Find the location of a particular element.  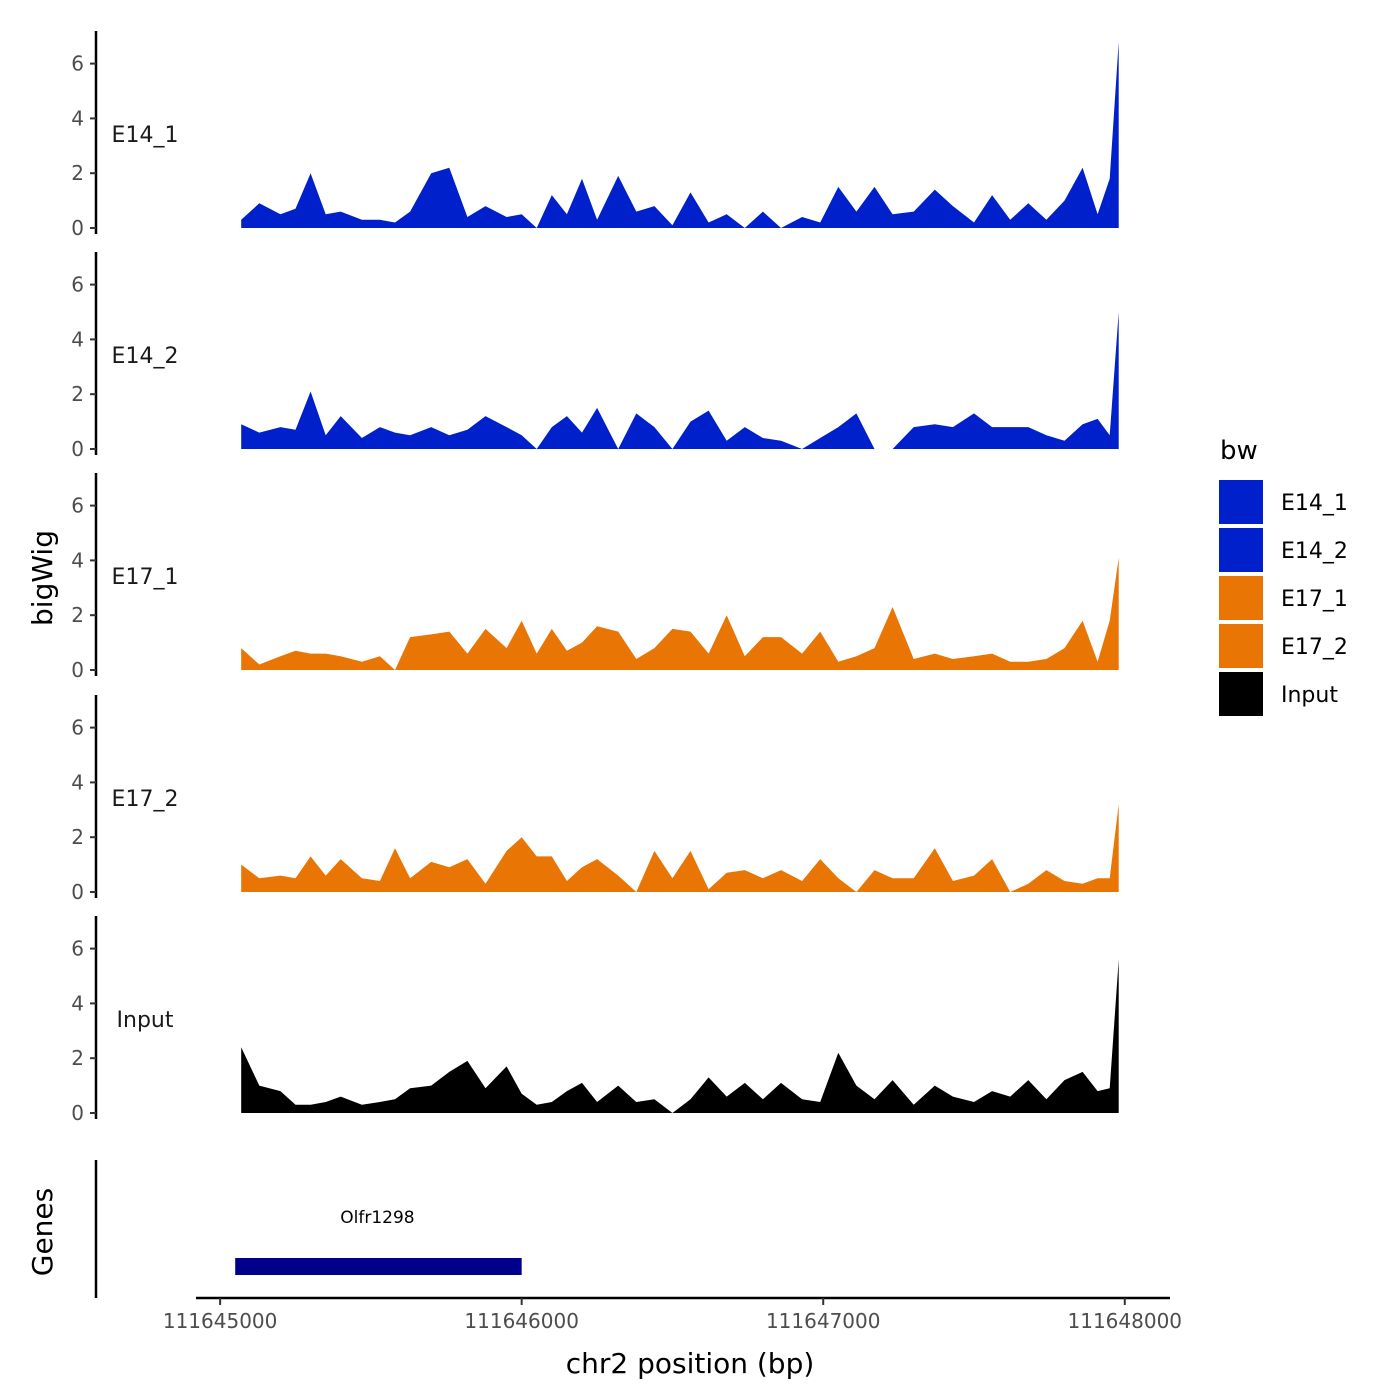

track-label: E17_1 is located at coordinates (145, 577).